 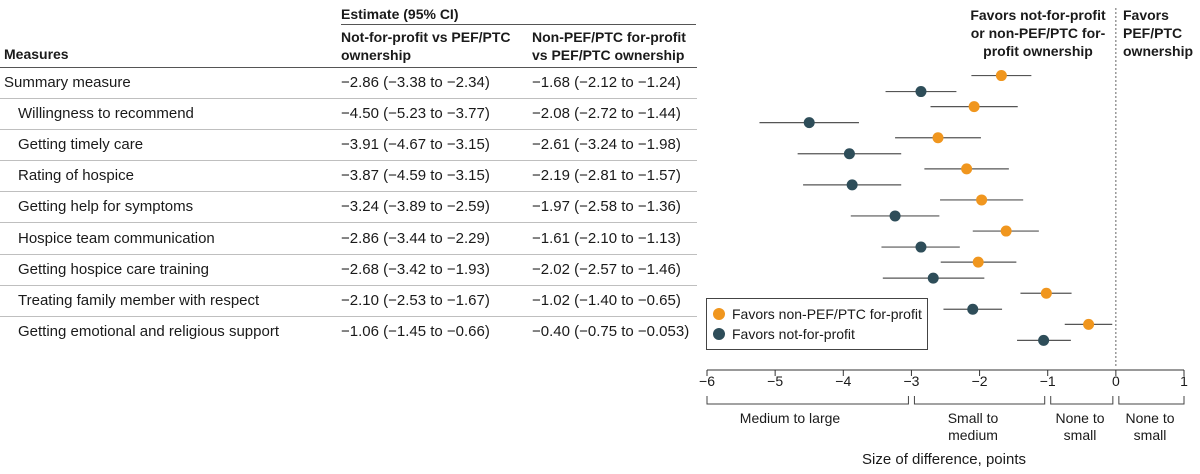 I want to click on estimate-header-rule, so click(x=518, y=24).